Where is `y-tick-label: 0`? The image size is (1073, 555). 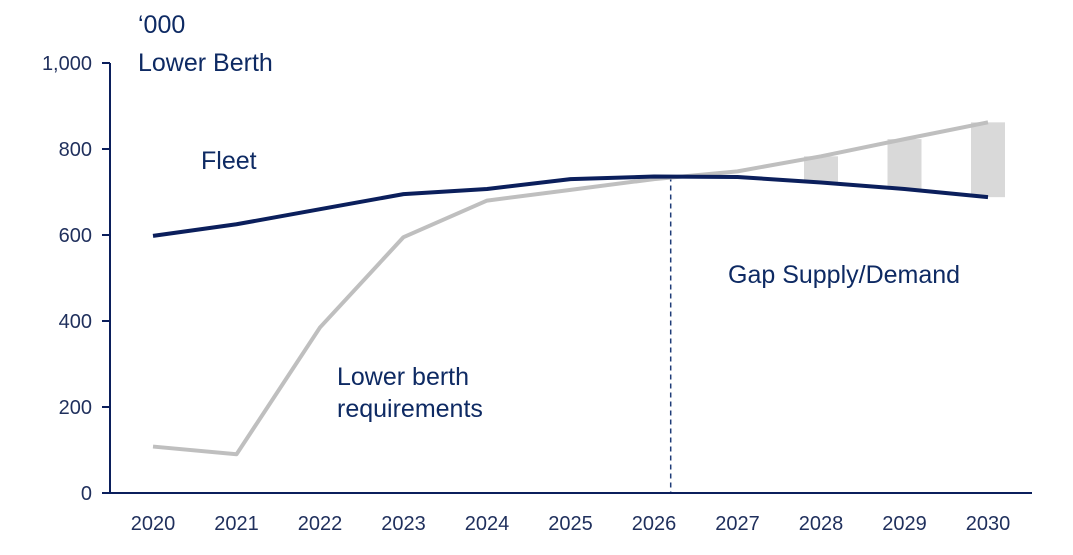
y-tick-label: 0 is located at coordinates (86, 494).